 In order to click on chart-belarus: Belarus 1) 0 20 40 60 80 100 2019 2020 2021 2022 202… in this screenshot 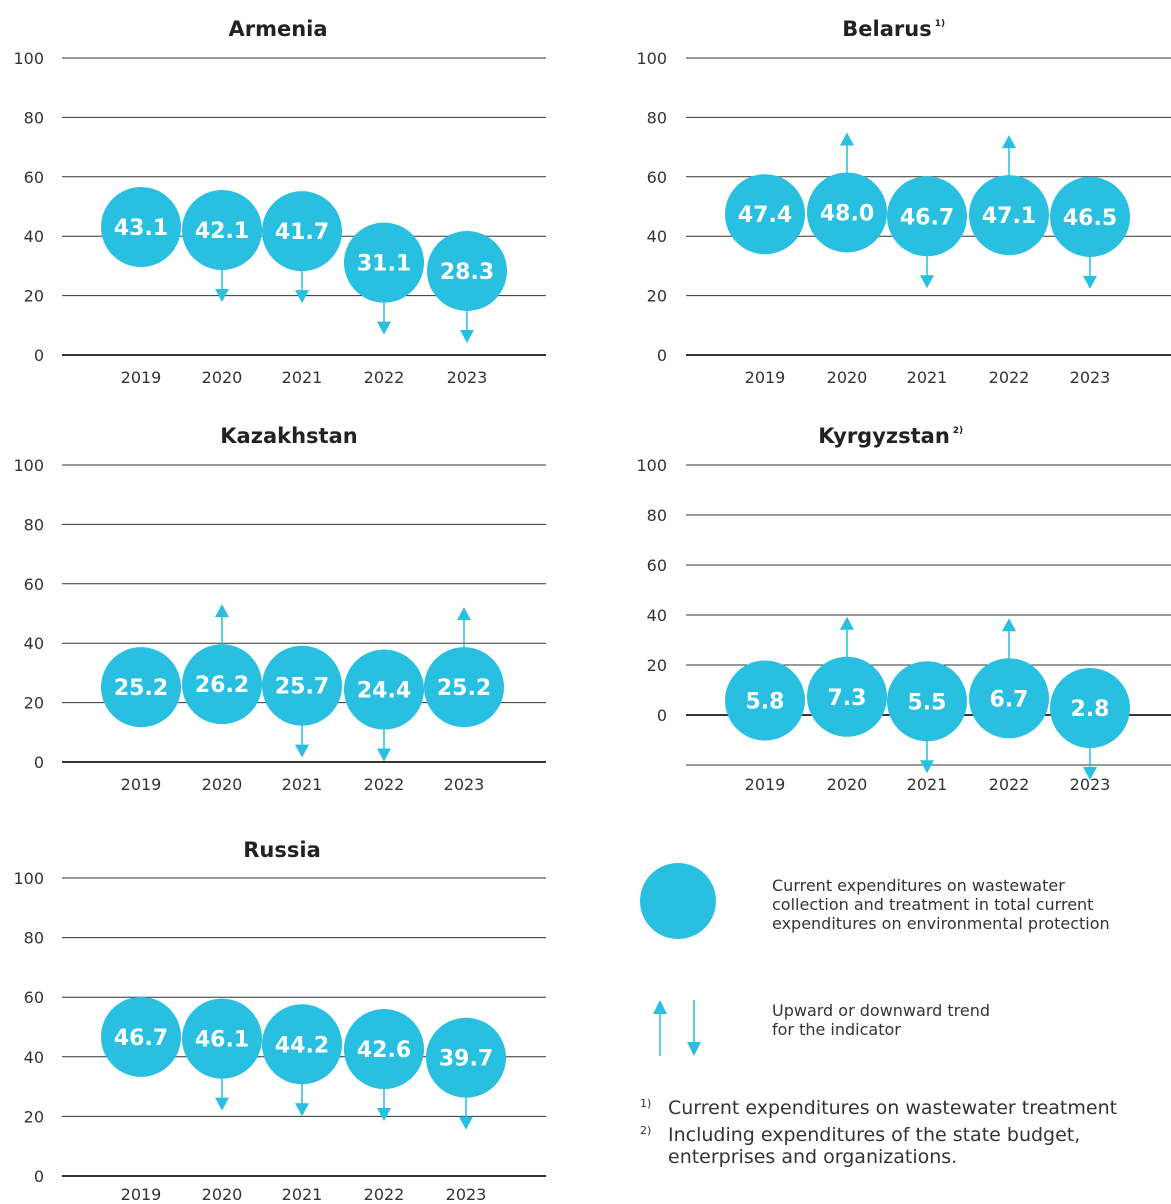, I will do `click(903, 202)`.